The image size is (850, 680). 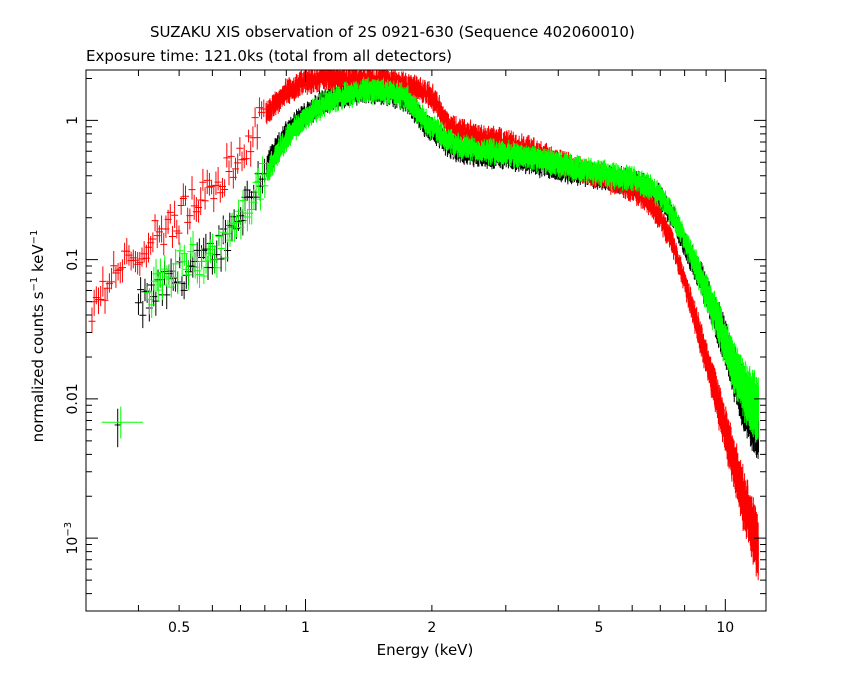 I want to click on y-tick-label: 0.01, so click(x=73, y=398).